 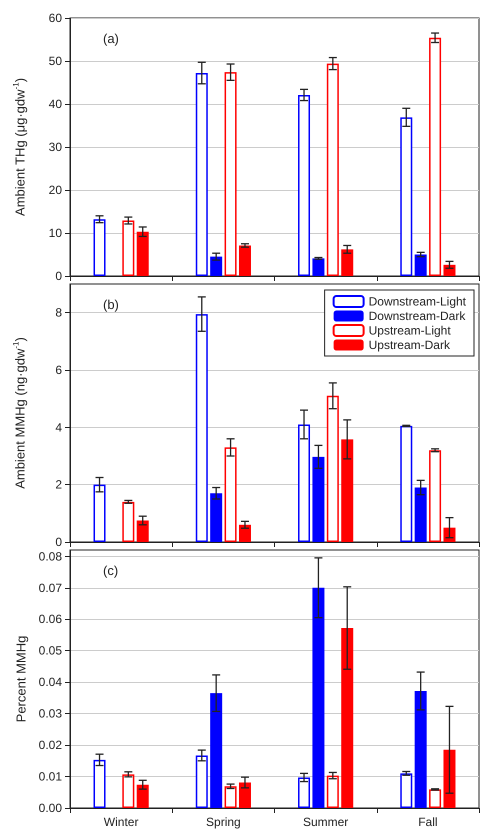 I want to click on y-tick-label: 0.00, so click(x=50, y=808).